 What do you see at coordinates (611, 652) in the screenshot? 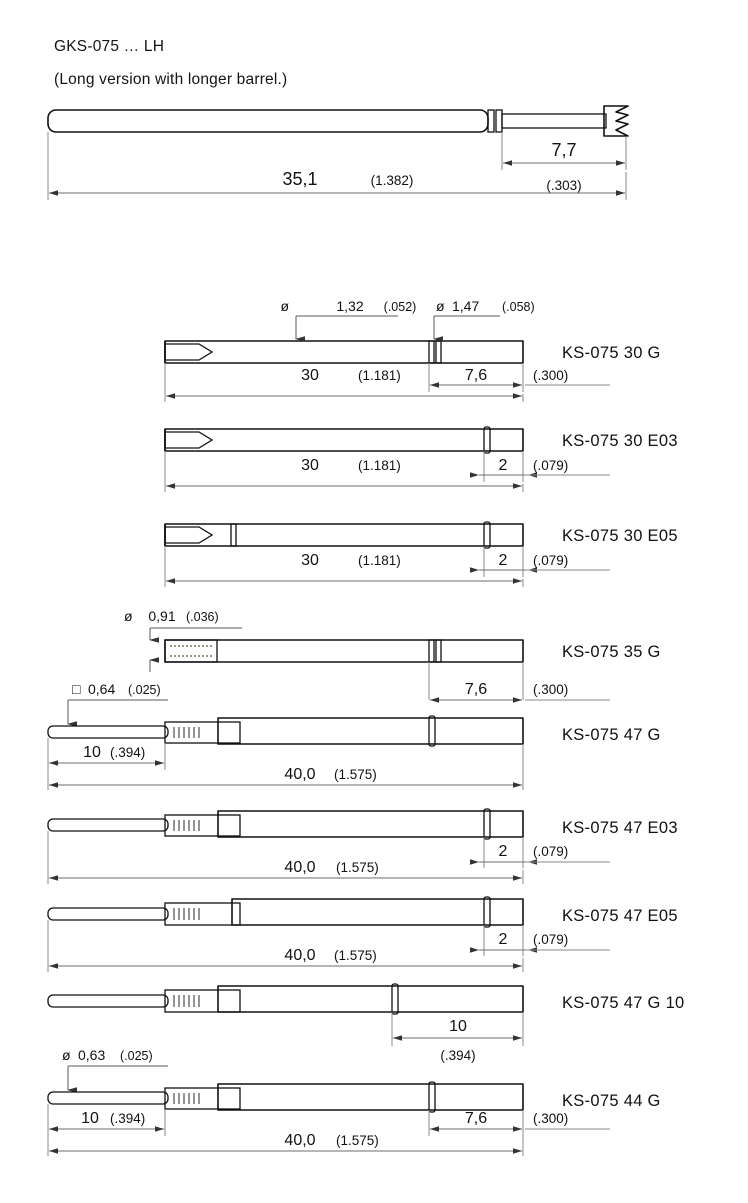
I see `variant-label: KS-075 35 G` at bounding box center [611, 652].